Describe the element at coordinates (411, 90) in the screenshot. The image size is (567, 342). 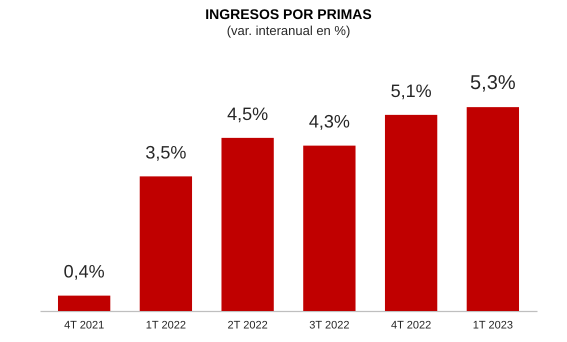
I see `data-label: 5,1%` at that location.